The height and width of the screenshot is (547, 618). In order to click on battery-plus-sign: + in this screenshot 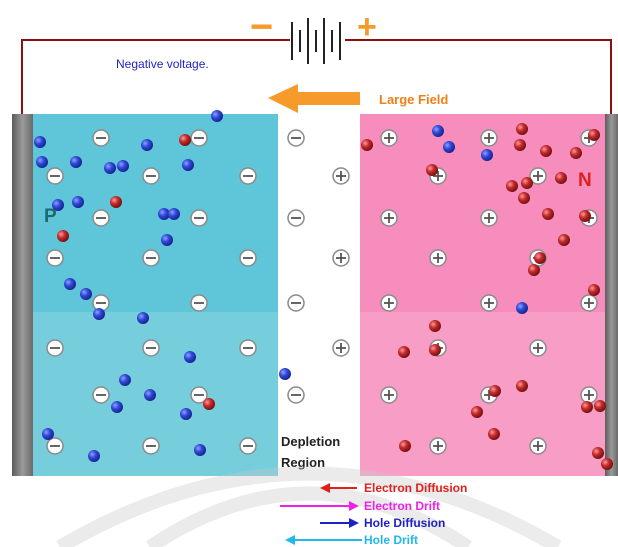, I will do `click(367, 27)`.